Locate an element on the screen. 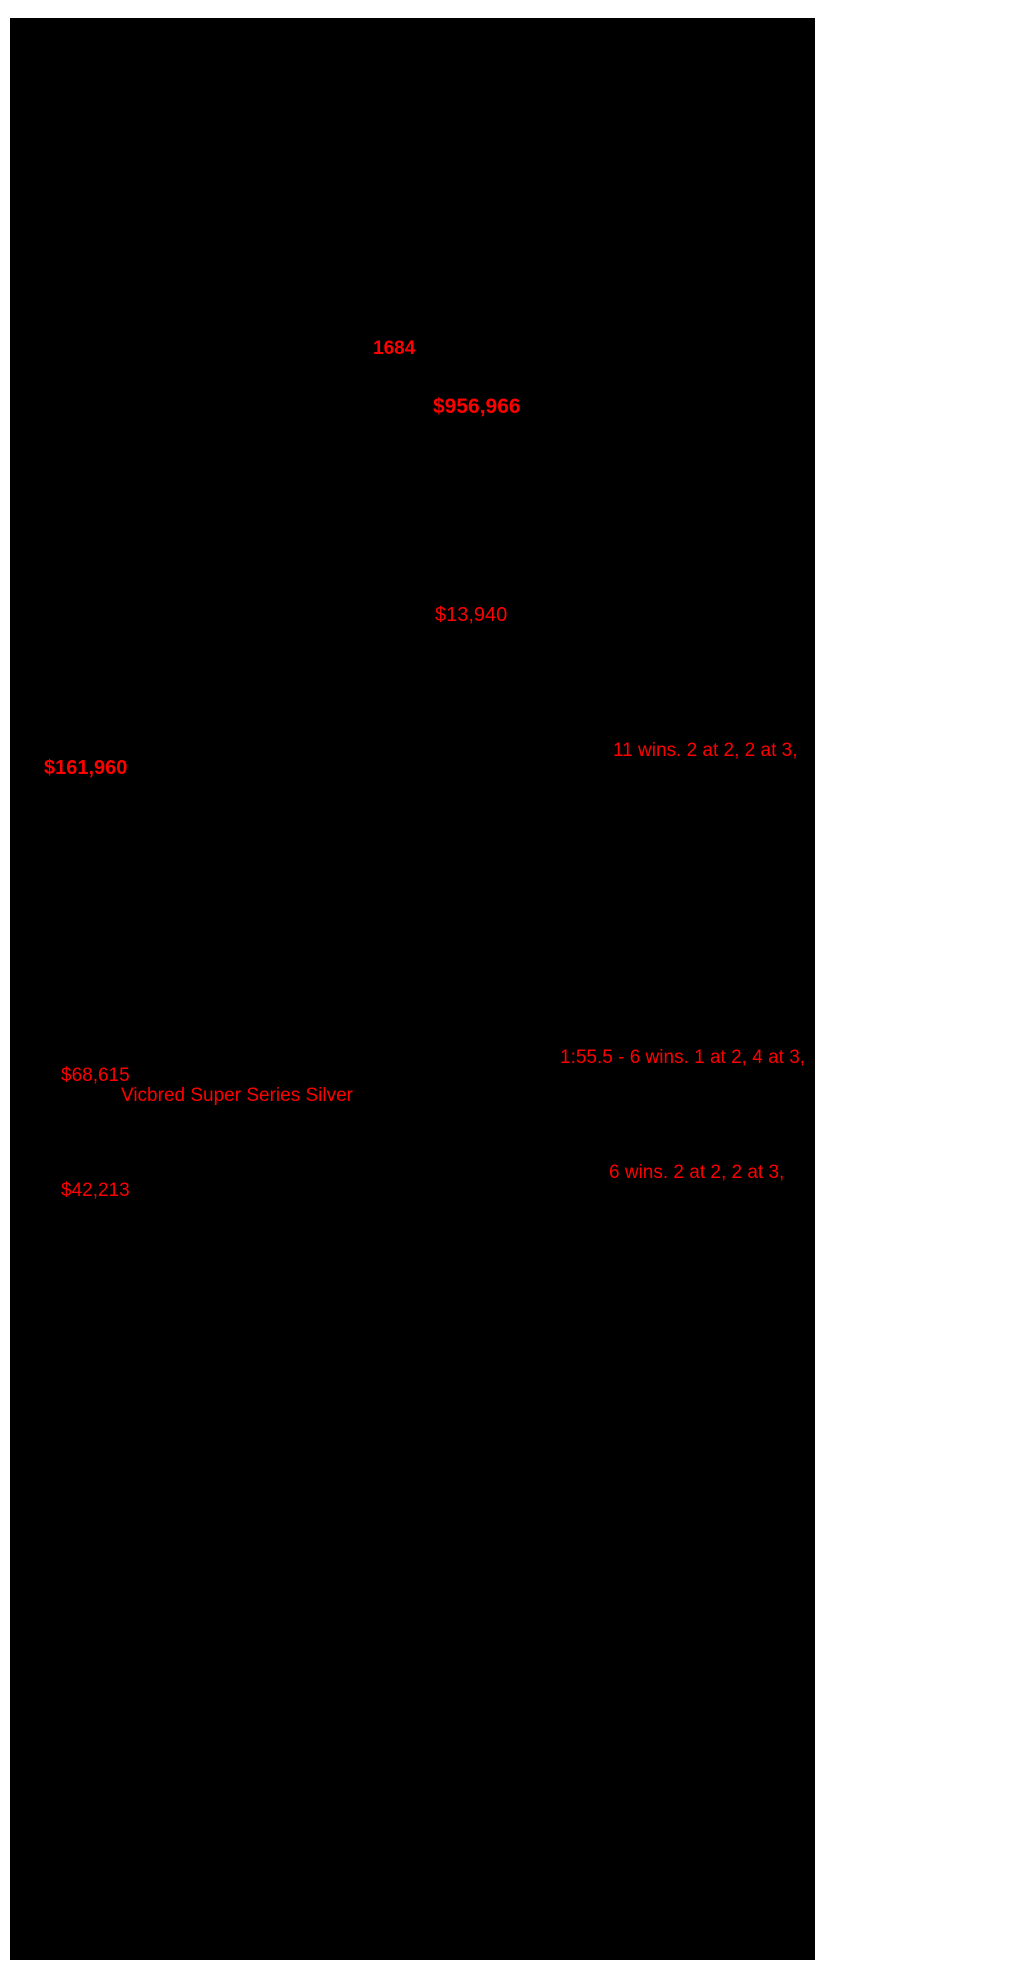  race-record-c: 6 wins. 2 at 2, 2 at 3, is located at coordinates (697, 1172).